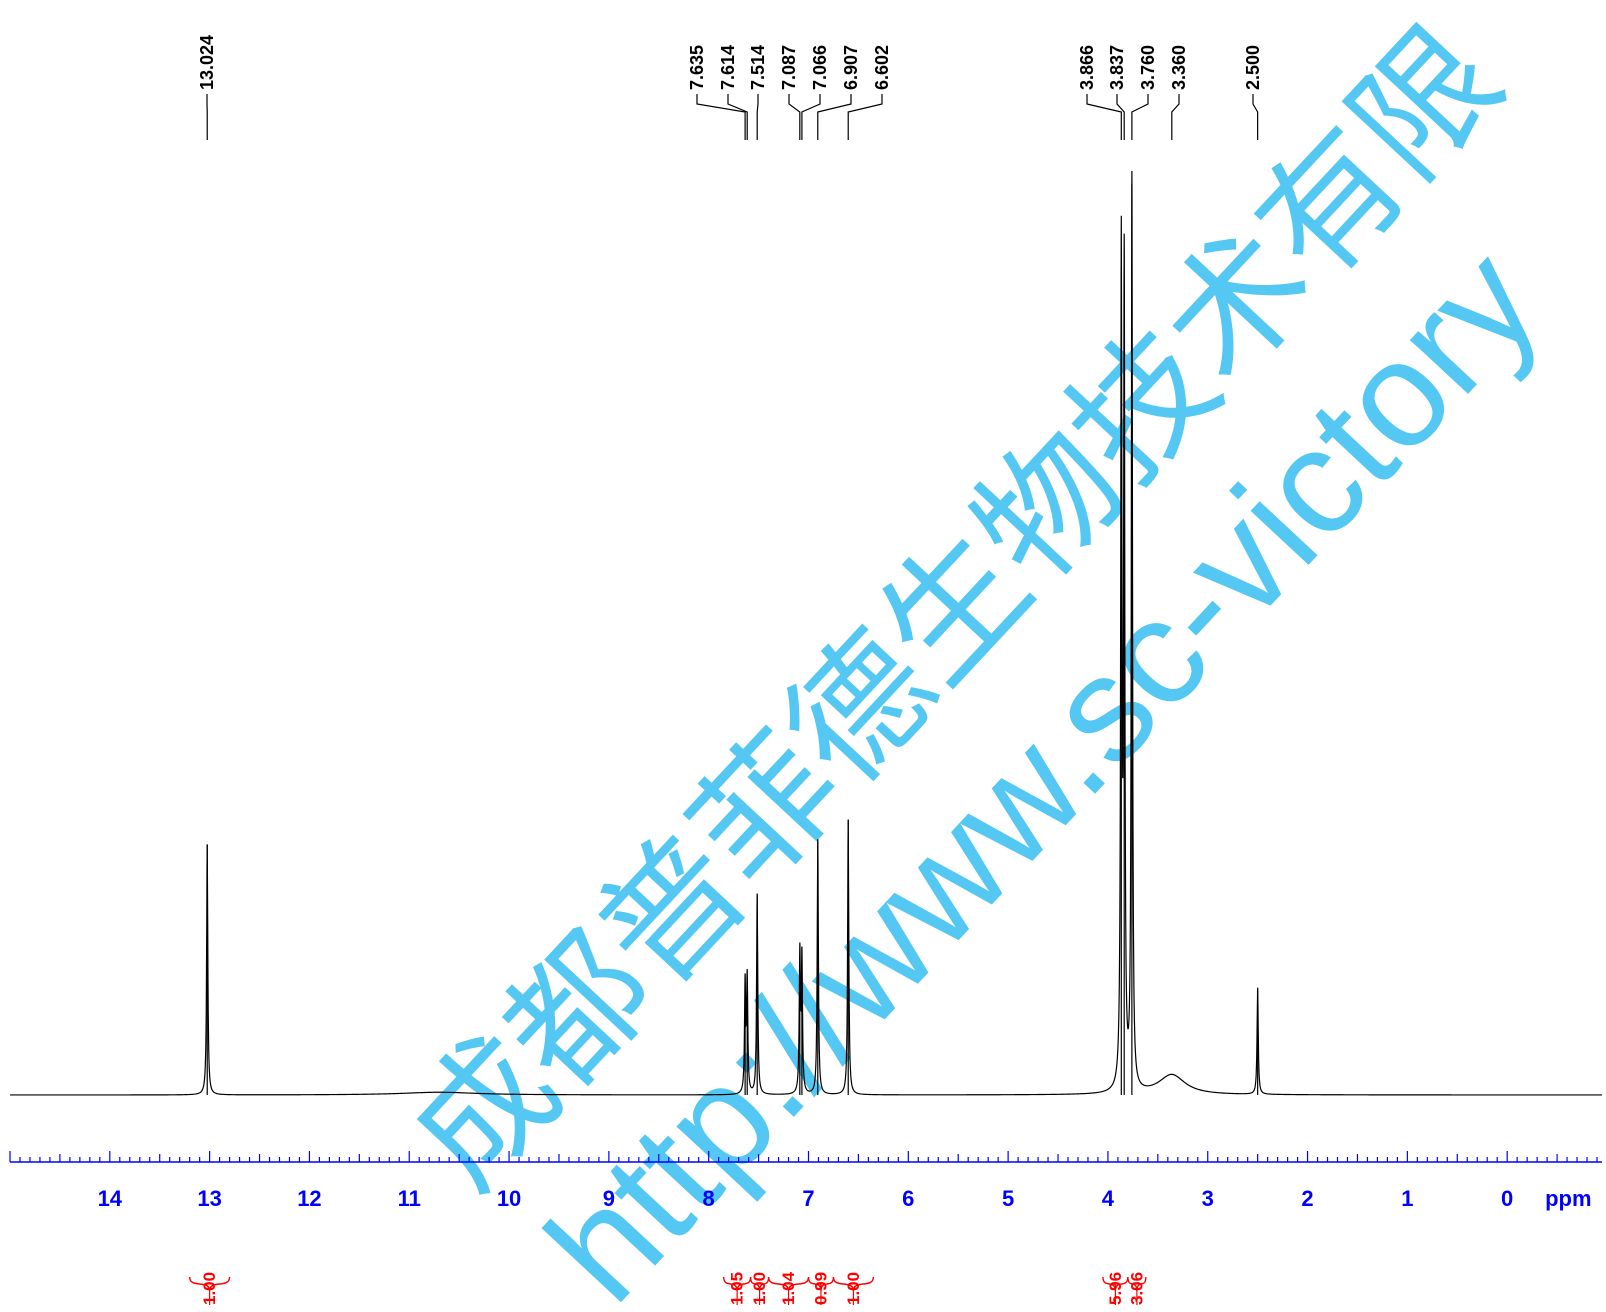 Image resolution: width=1606 pixels, height=1312 pixels. I want to click on tick-label-6: 6, so click(908, 1198).